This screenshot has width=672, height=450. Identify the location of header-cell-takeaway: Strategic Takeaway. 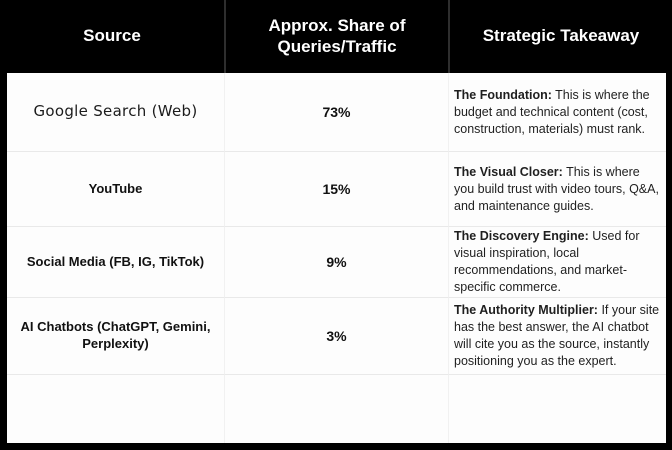
(560, 36).